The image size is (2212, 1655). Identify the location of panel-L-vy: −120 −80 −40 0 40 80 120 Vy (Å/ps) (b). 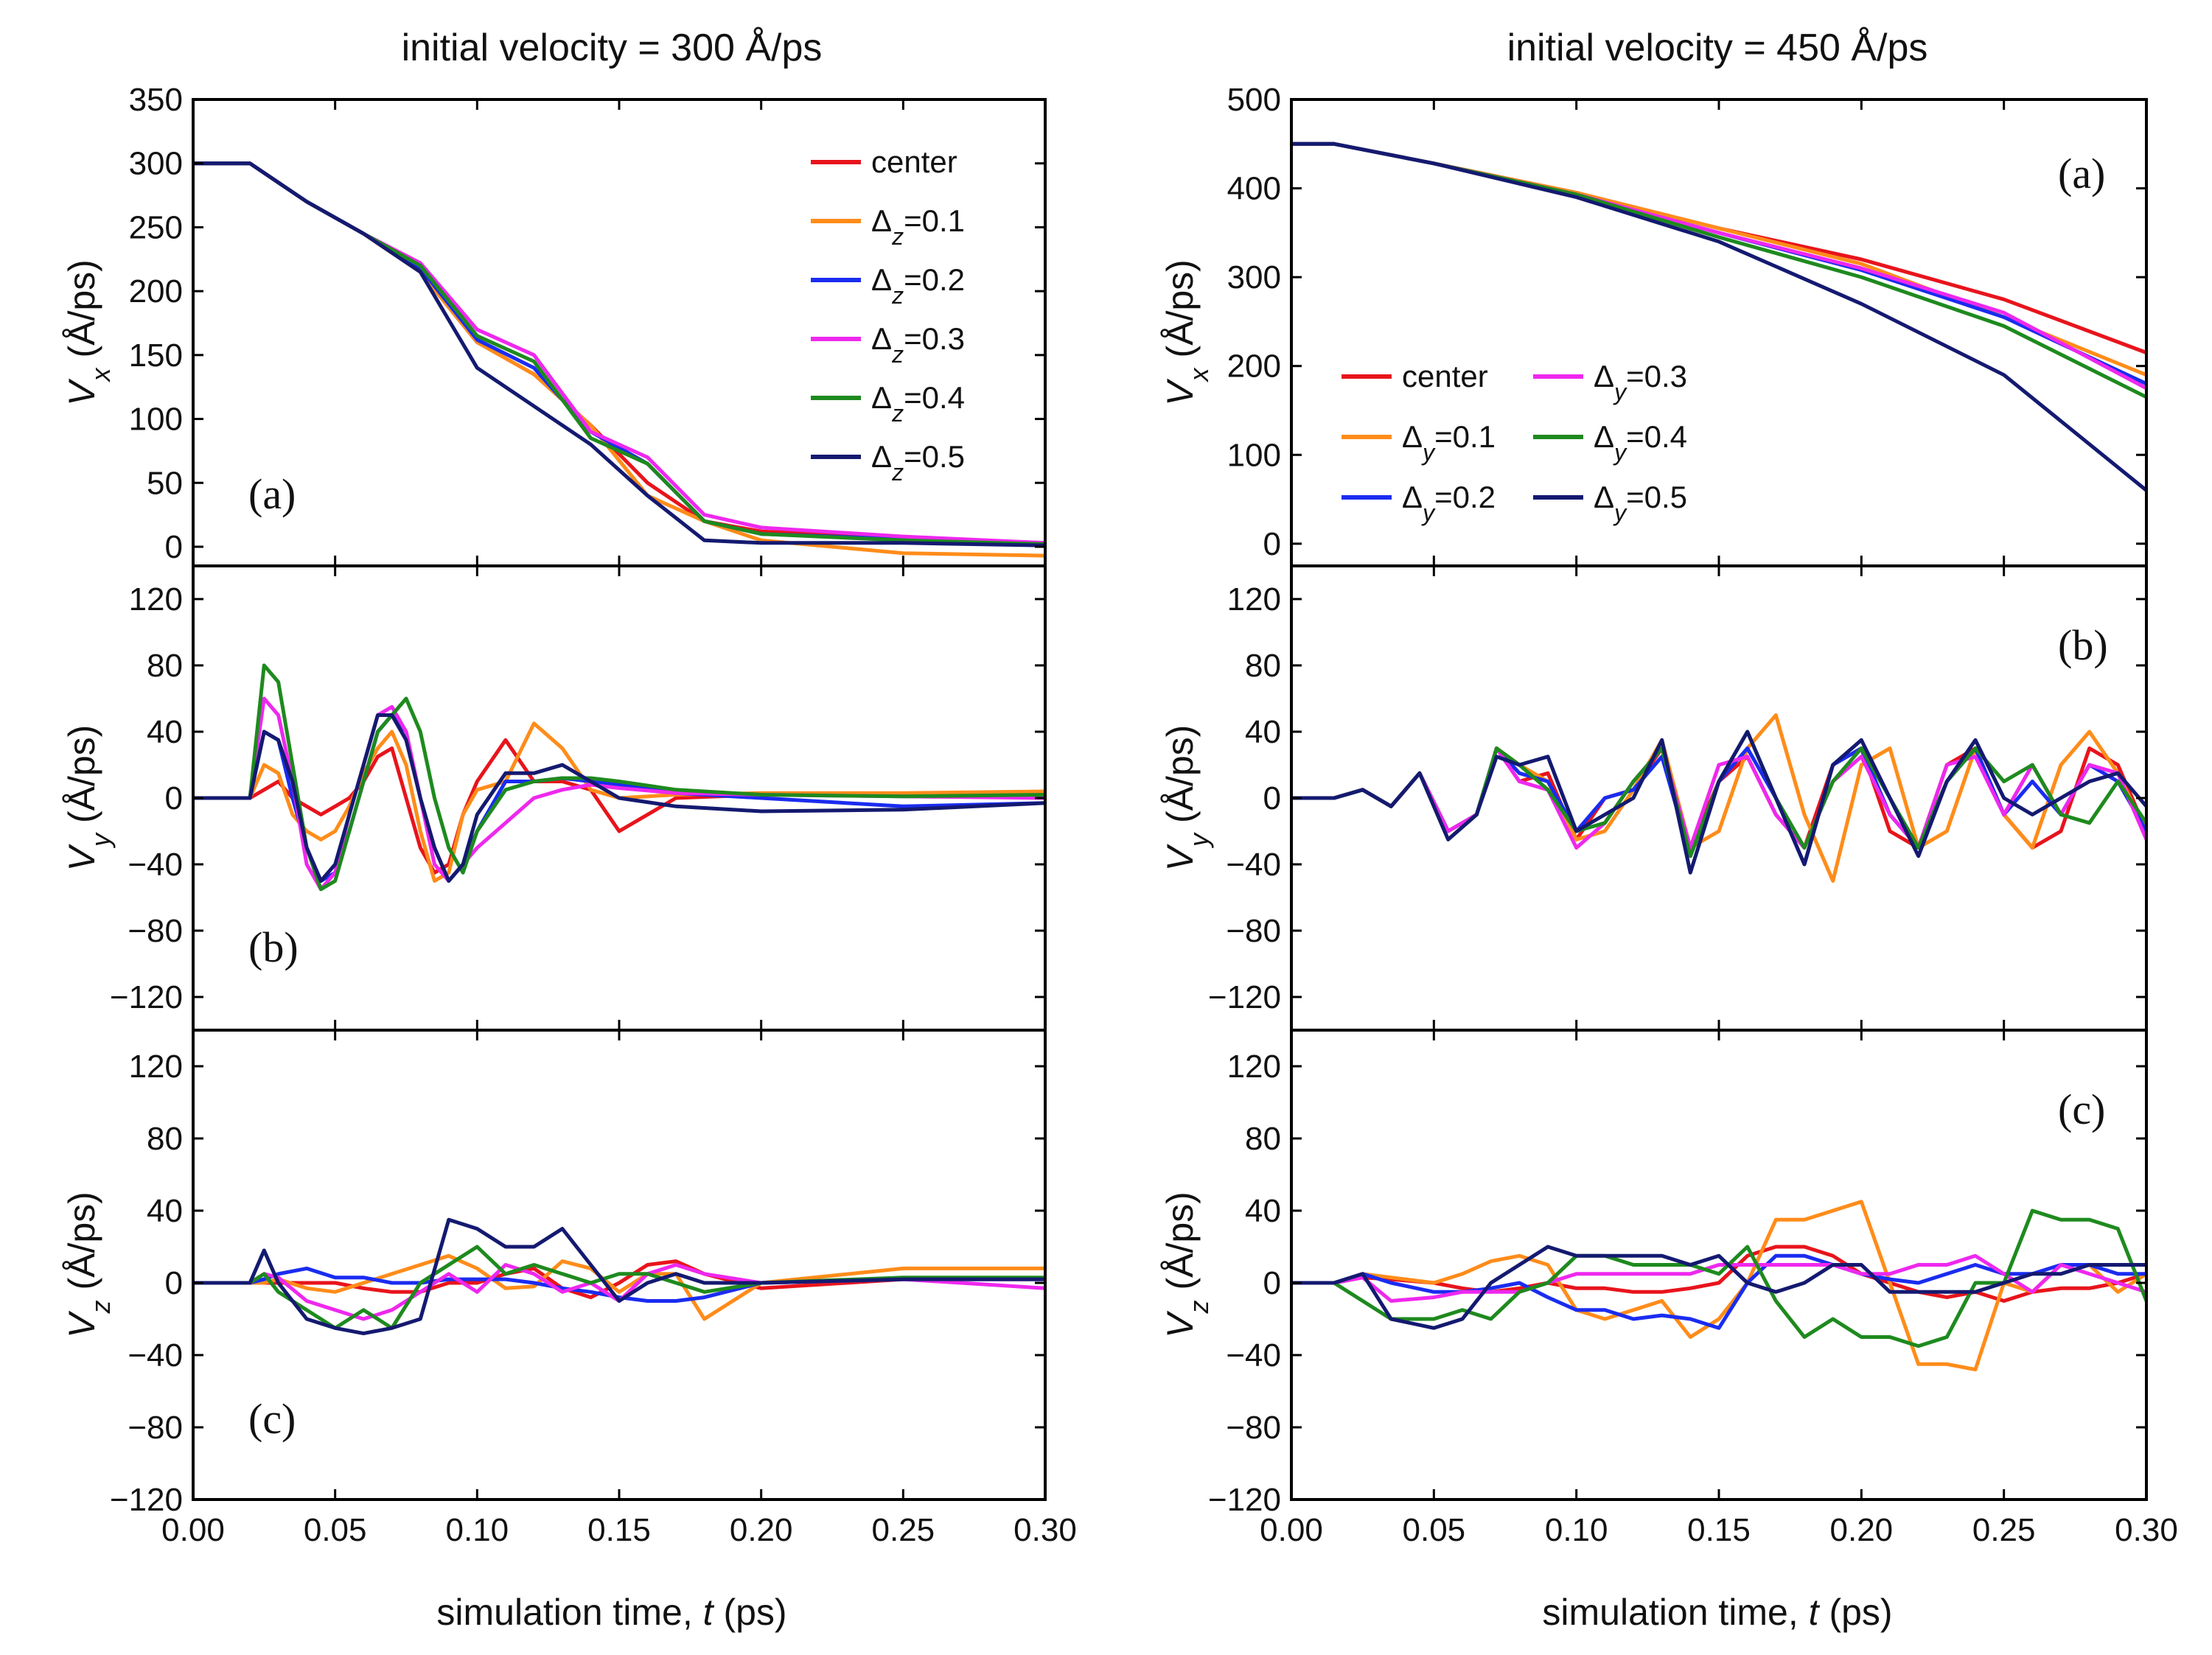
(554, 798).